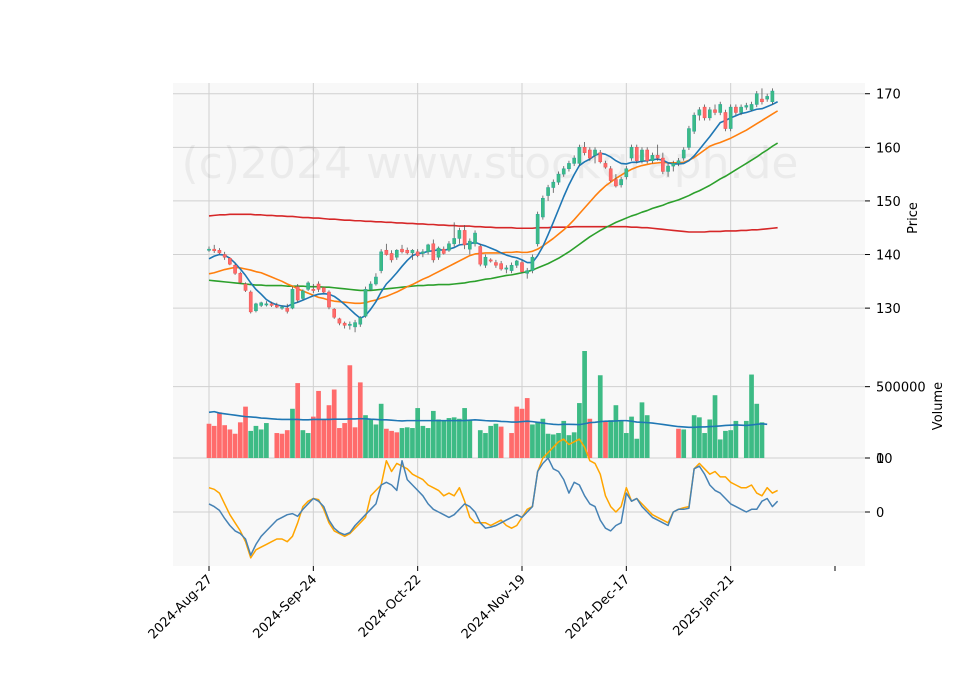  What do you see at coordinates (888, 309) in the screenshot?
I see `y-tick-label: 130` at bounding box center [888, 309].